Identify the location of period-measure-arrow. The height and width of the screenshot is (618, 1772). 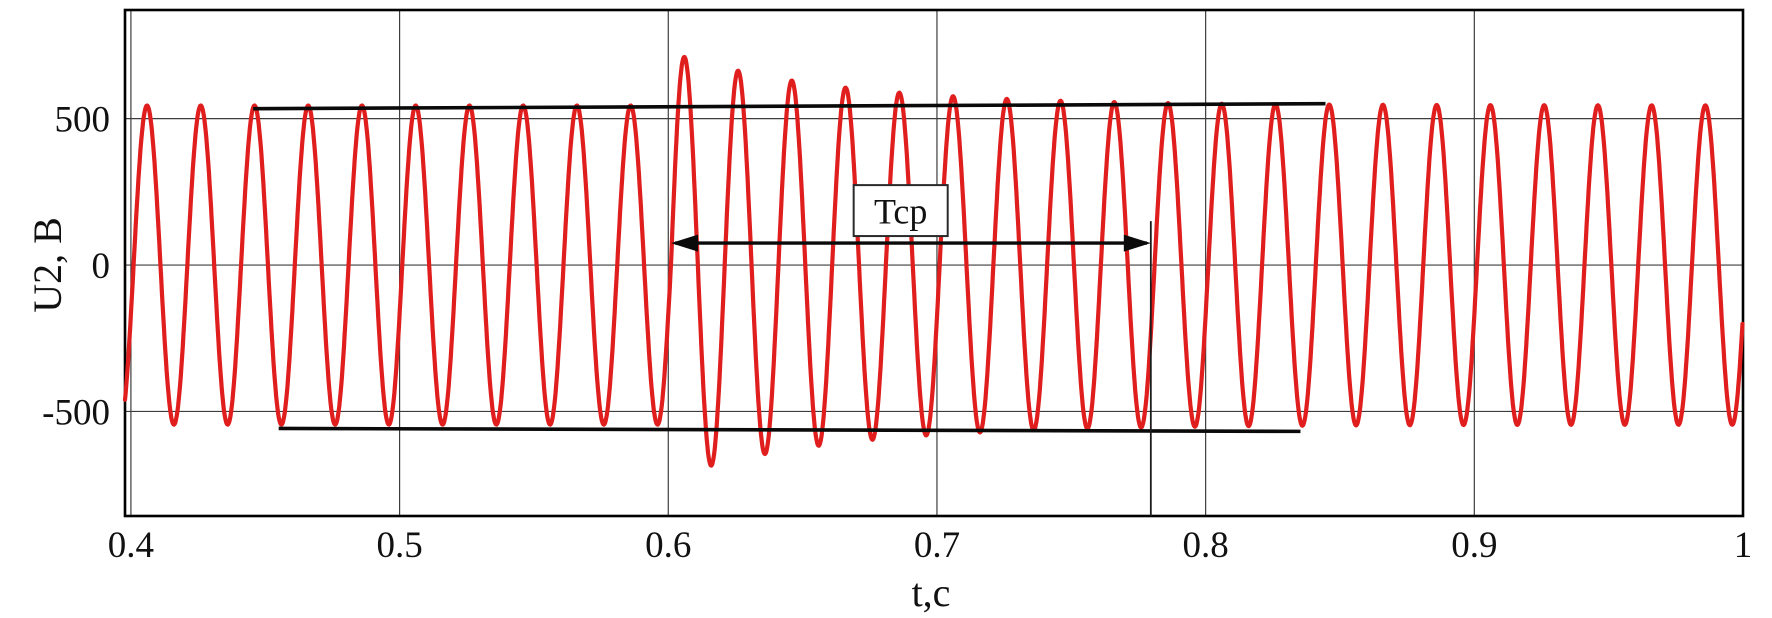
(910, 243).